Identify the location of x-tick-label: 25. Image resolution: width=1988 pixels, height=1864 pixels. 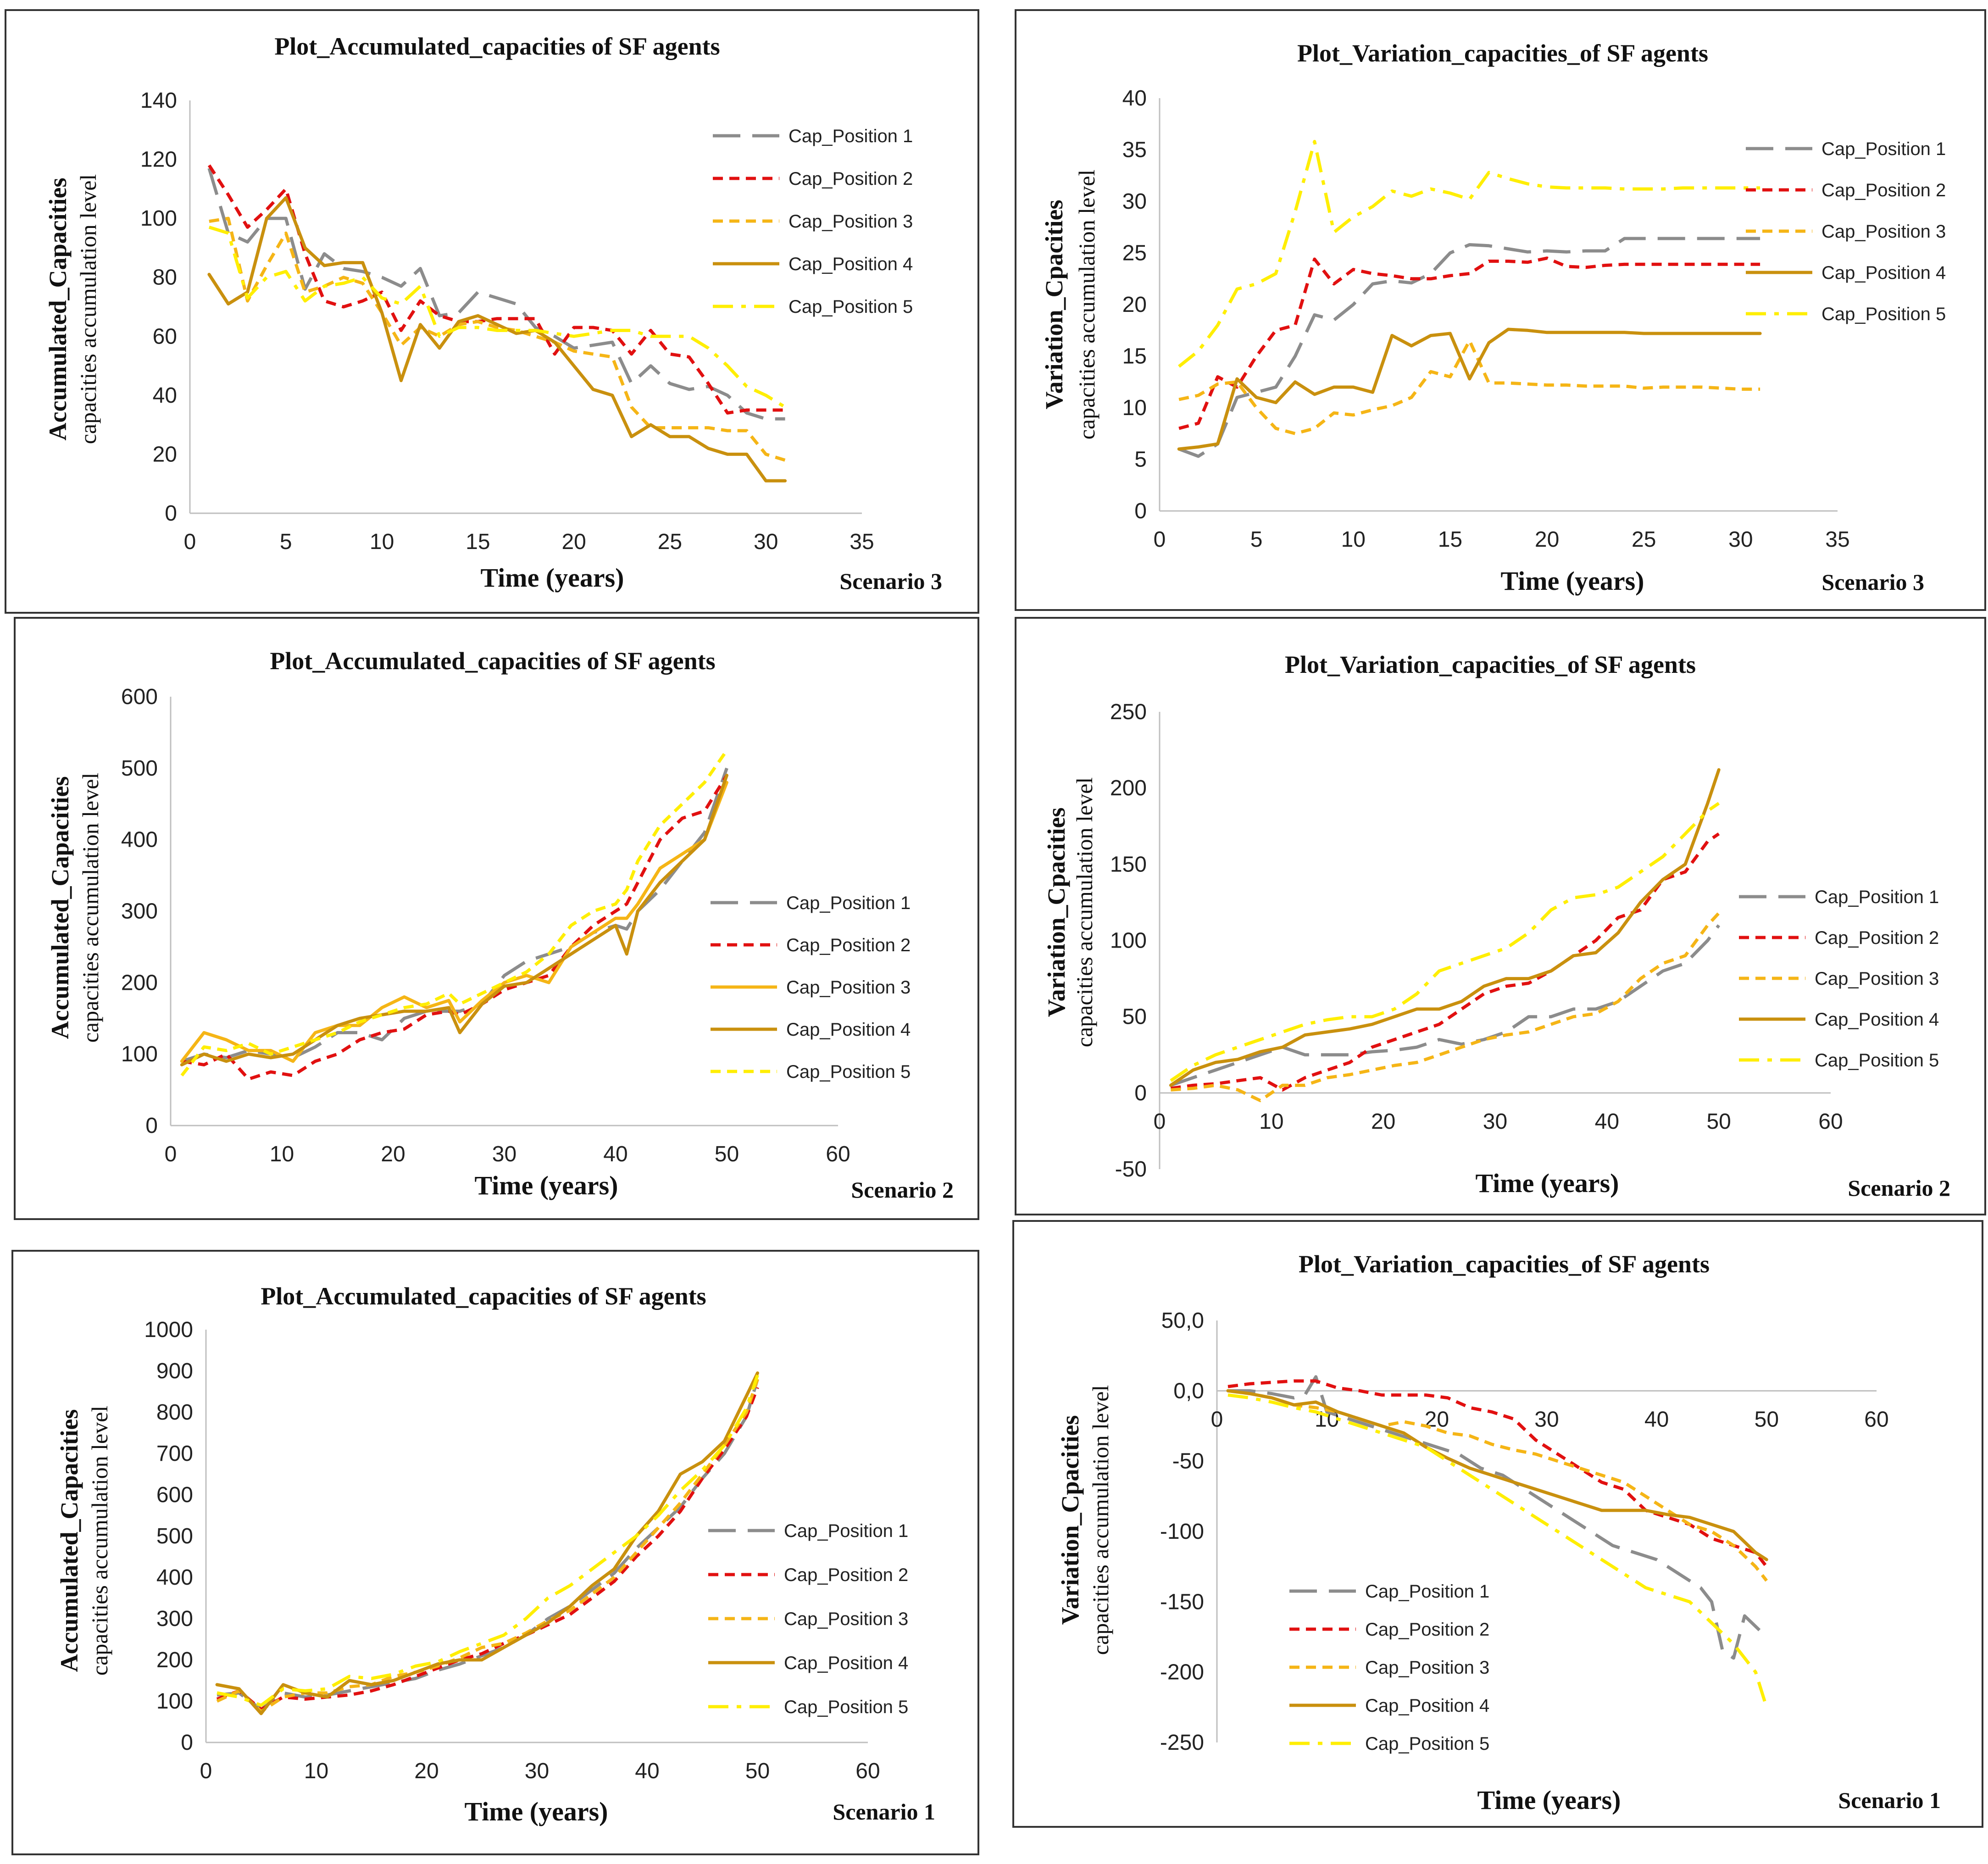
(1644, 539).